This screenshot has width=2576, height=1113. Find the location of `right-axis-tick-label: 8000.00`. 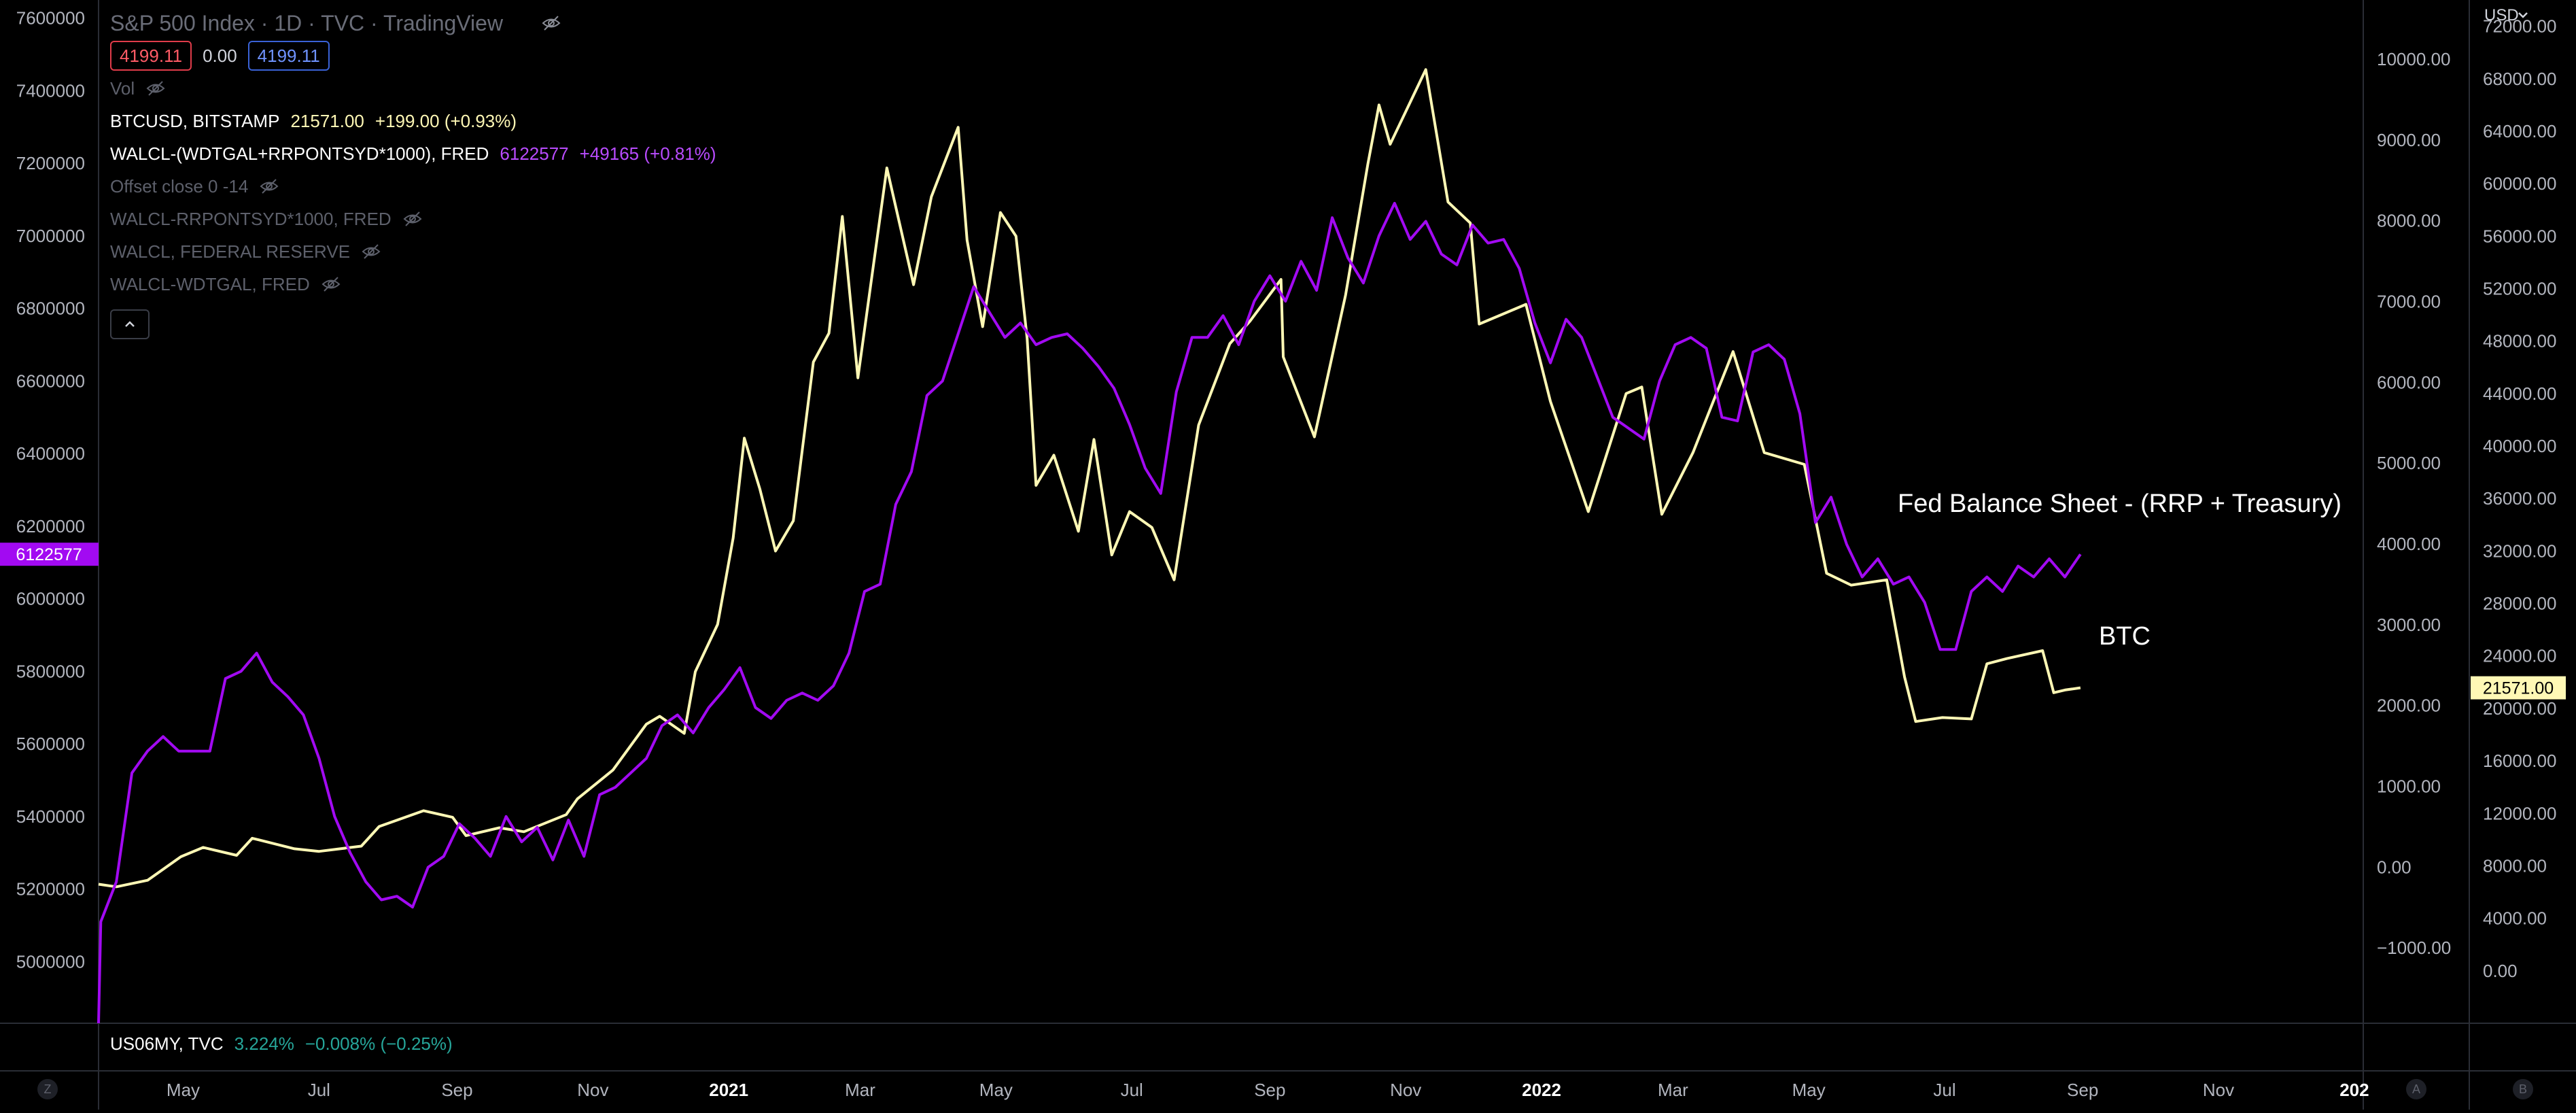

right-axis-tick-label: 8000.00 is located at coordinates (2515, 865).